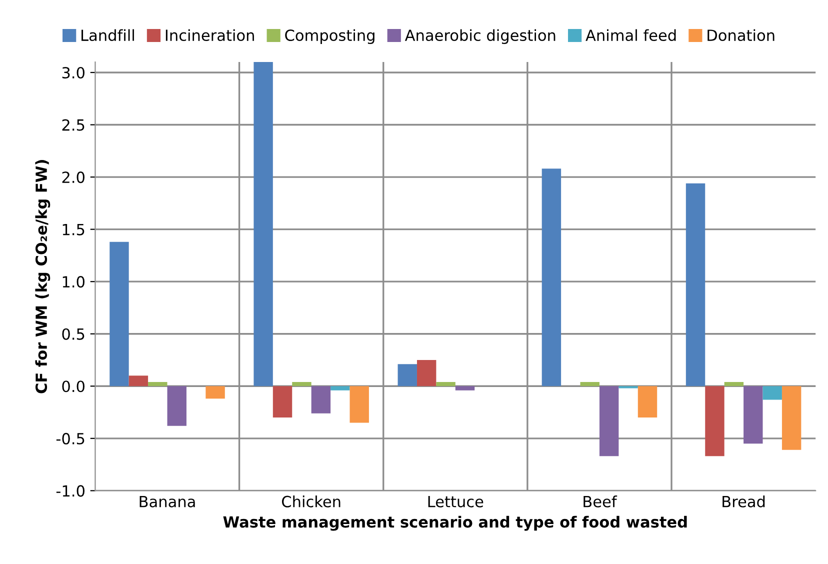 The image size is (828, 564). Describe the element at coordinates (108, 35) in the screenshot. I see `legend-label: Landfill` at that location.